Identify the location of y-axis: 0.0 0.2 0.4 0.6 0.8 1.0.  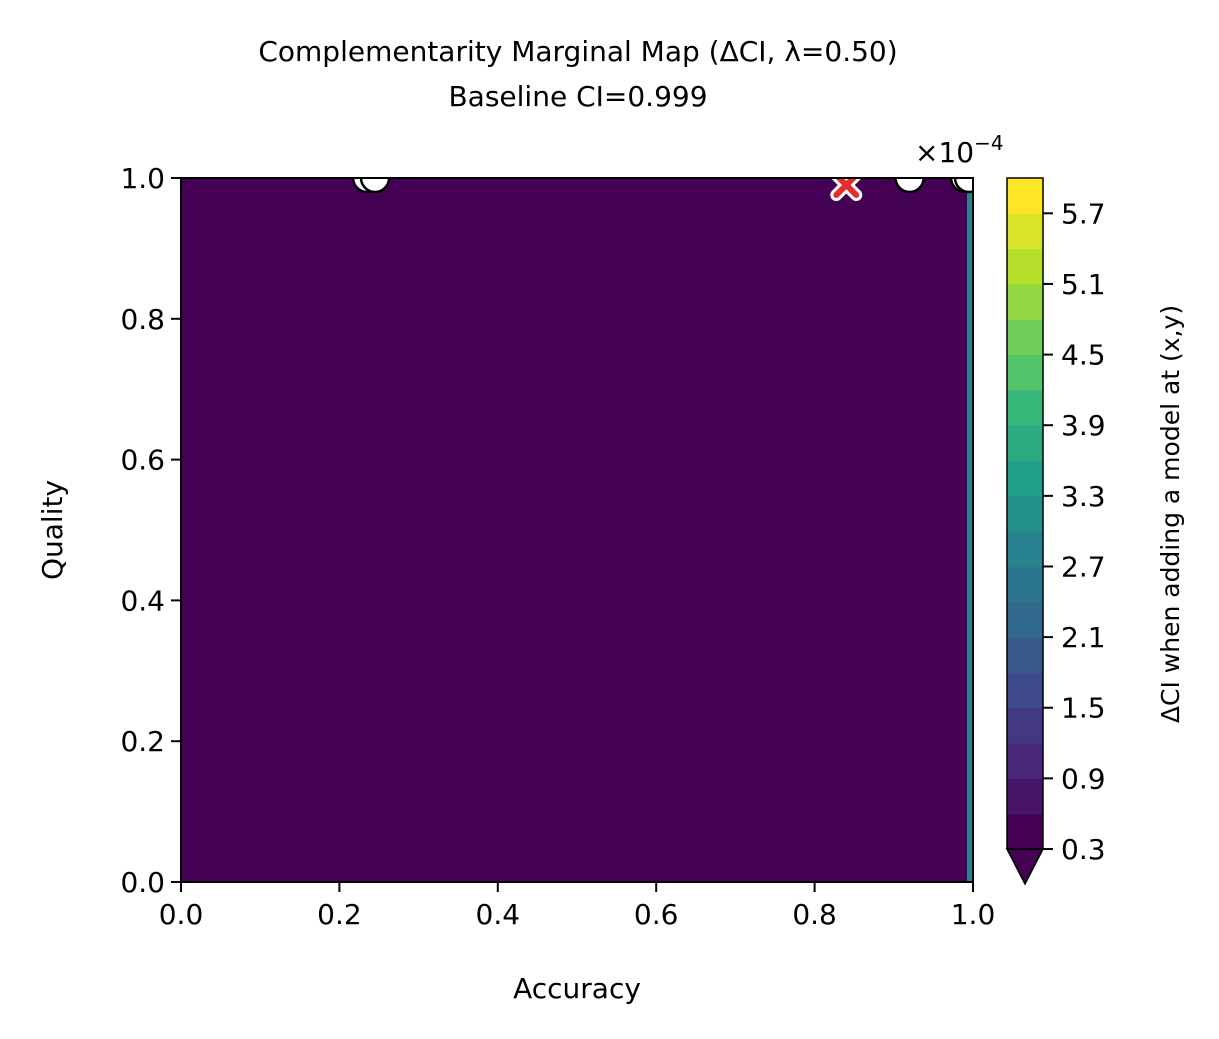
(150, 530).